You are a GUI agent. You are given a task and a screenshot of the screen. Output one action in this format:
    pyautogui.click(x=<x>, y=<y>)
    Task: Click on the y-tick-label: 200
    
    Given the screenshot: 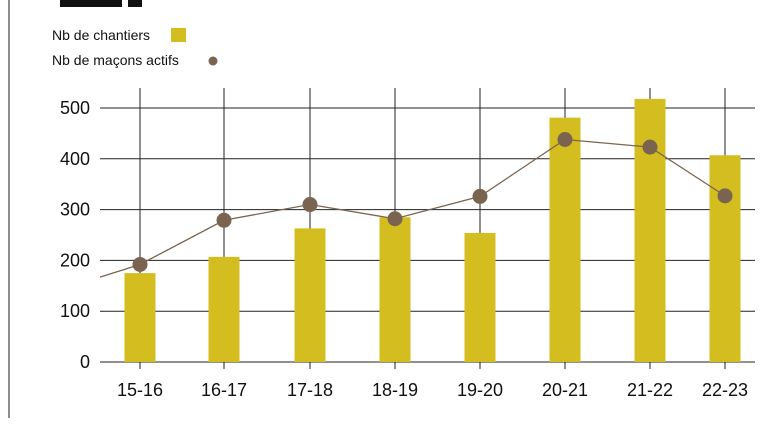 What is the action you would take?
    pyautogui.click(x=75, y=260)
    